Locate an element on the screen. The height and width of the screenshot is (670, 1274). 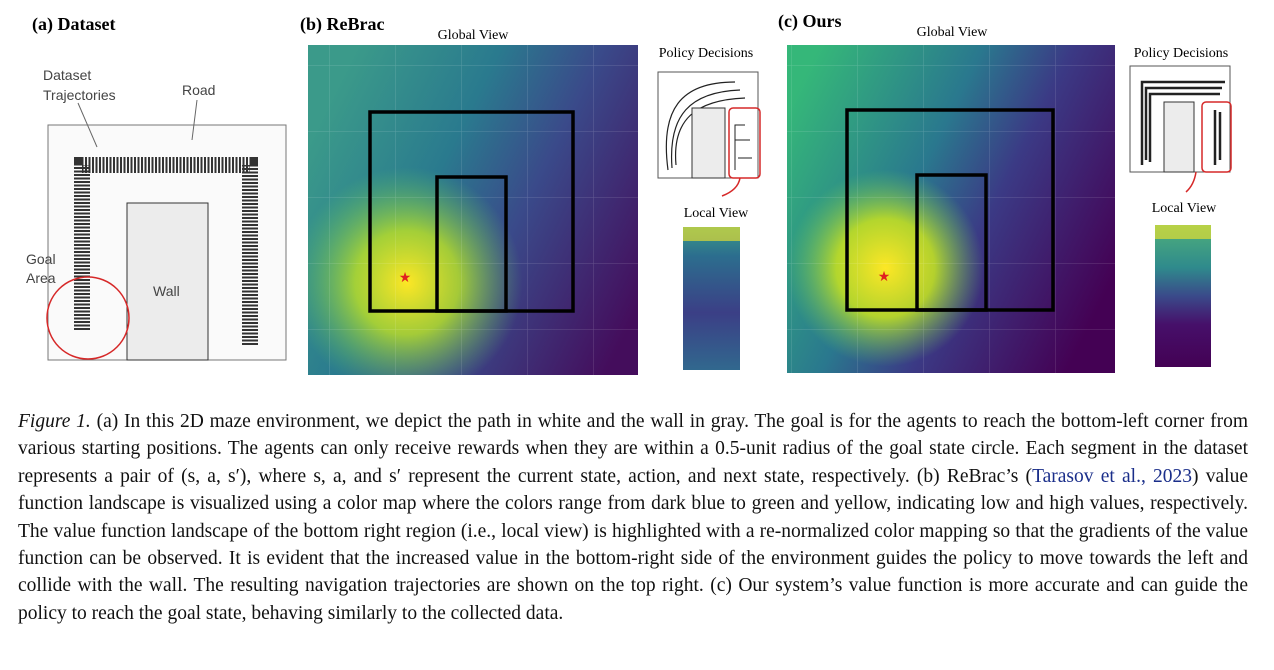
panel-title: (a) Dataset is located at coordinates (73, 24).